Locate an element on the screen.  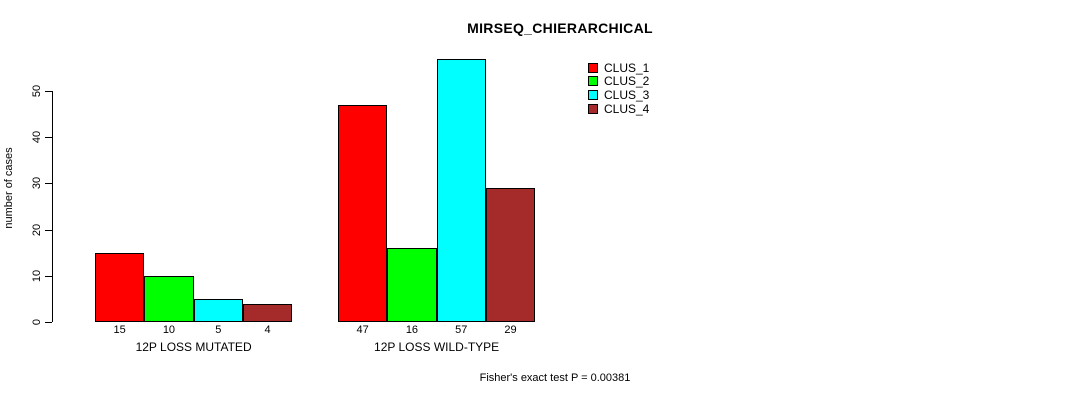
y-axis-line is located at coordinates (52, 206).